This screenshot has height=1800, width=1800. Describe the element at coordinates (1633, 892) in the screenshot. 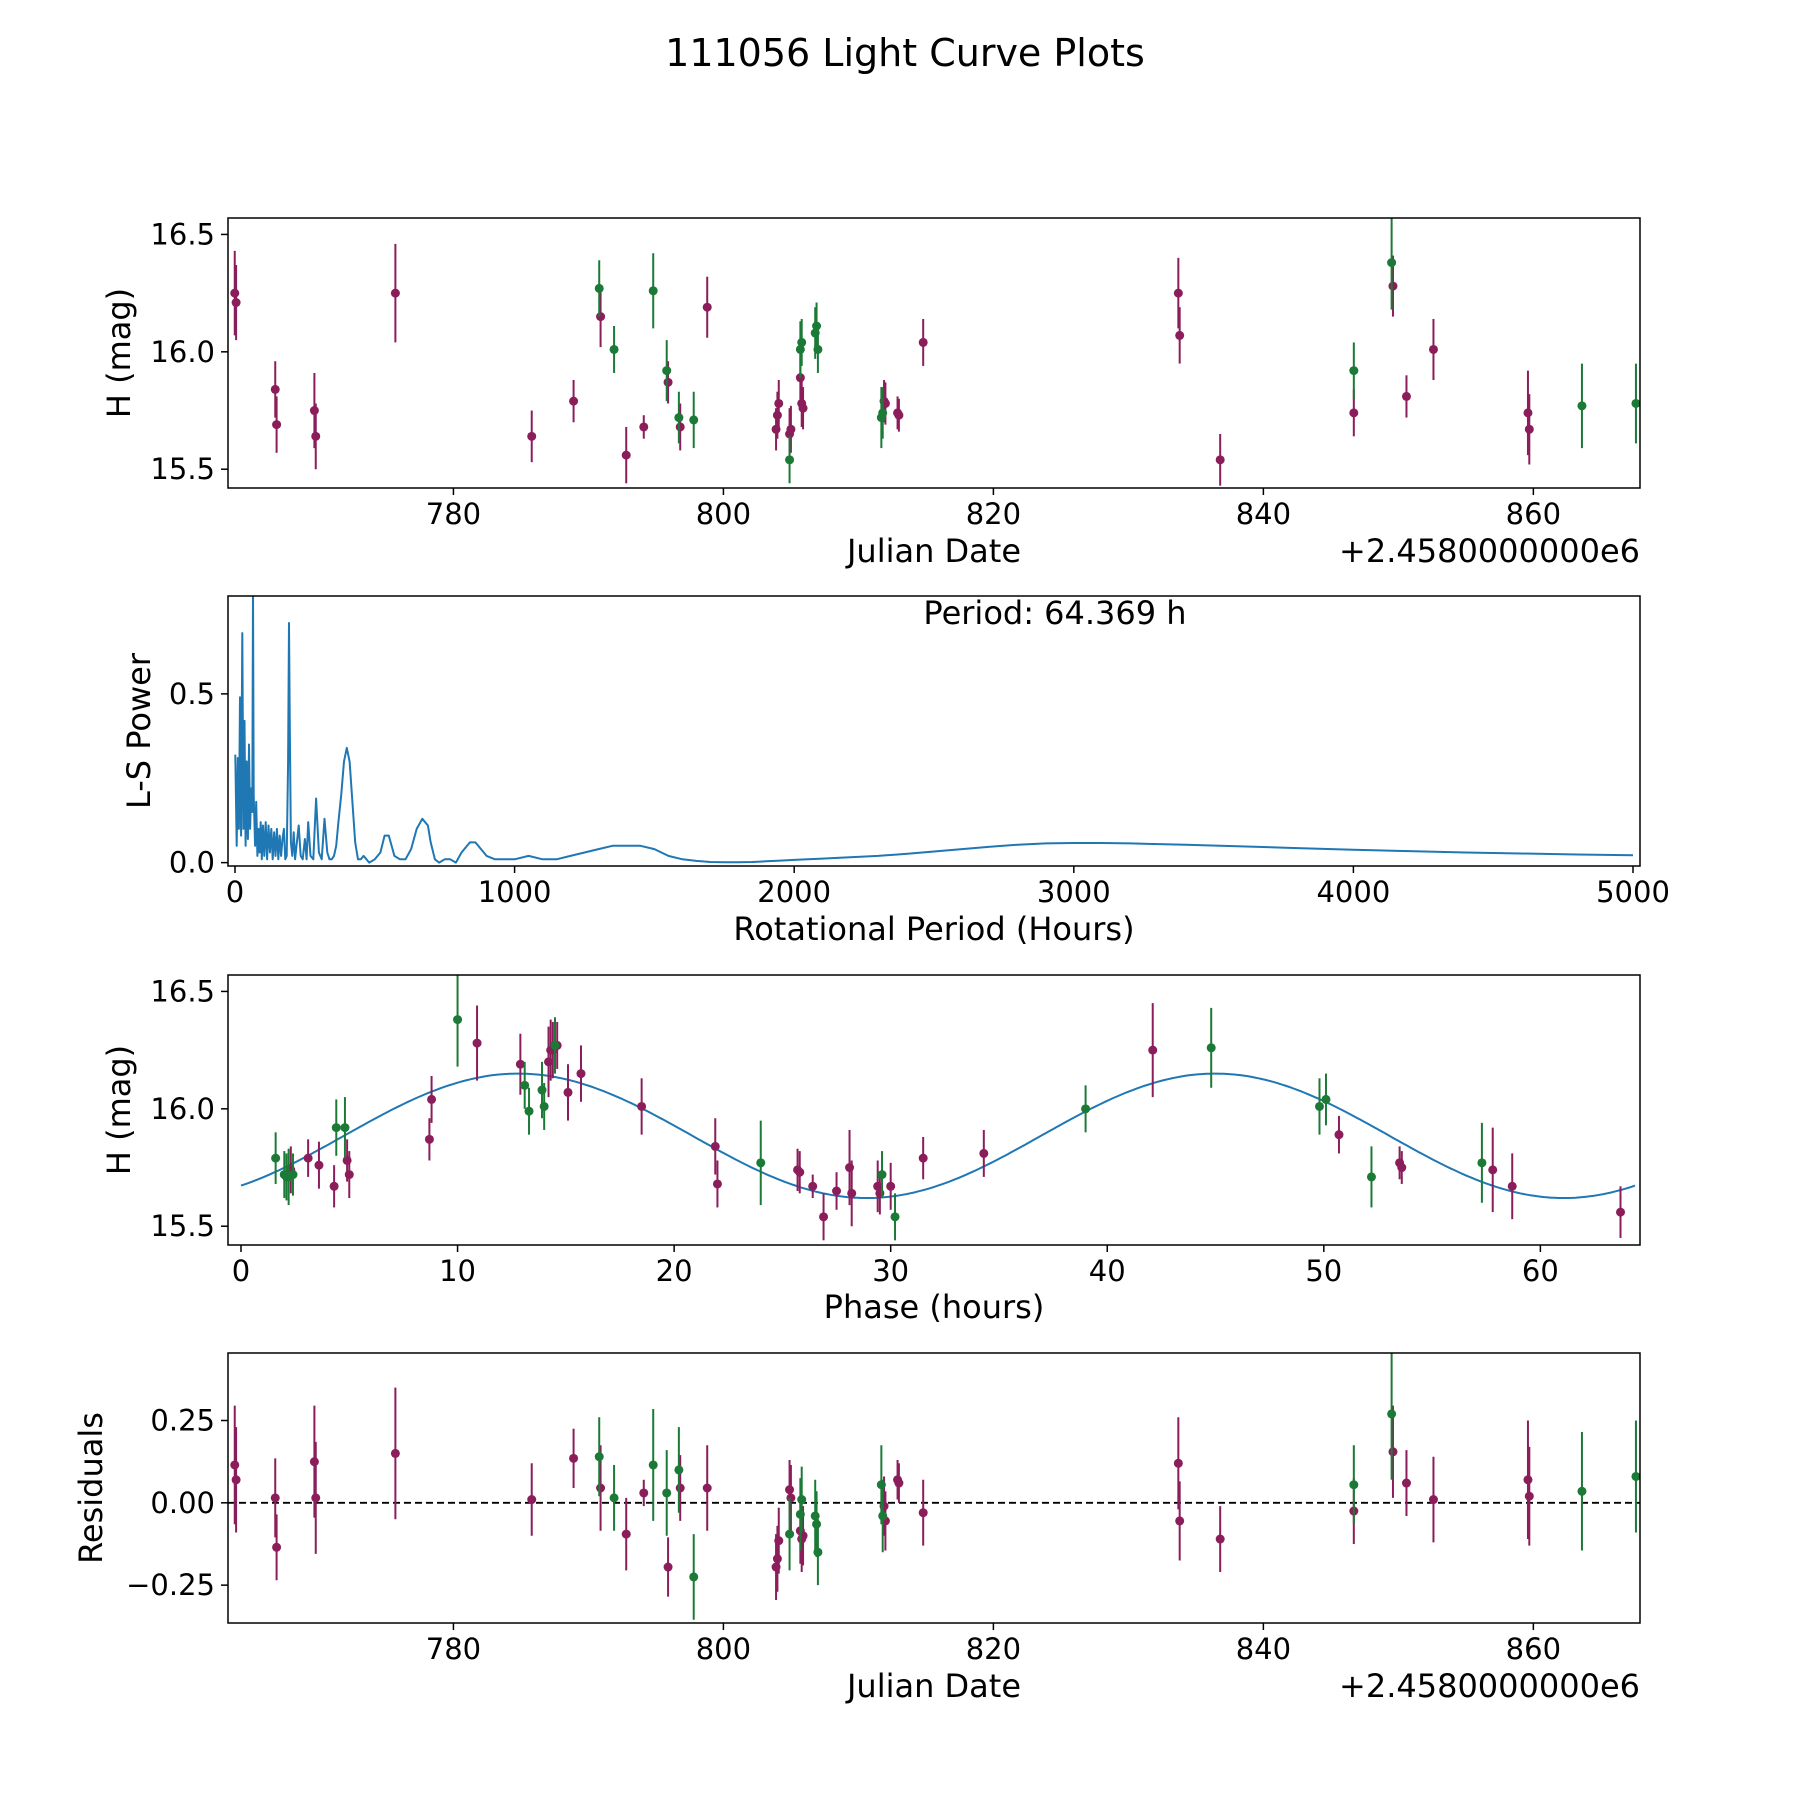

I see `x-tick-label: 5000` at that location.